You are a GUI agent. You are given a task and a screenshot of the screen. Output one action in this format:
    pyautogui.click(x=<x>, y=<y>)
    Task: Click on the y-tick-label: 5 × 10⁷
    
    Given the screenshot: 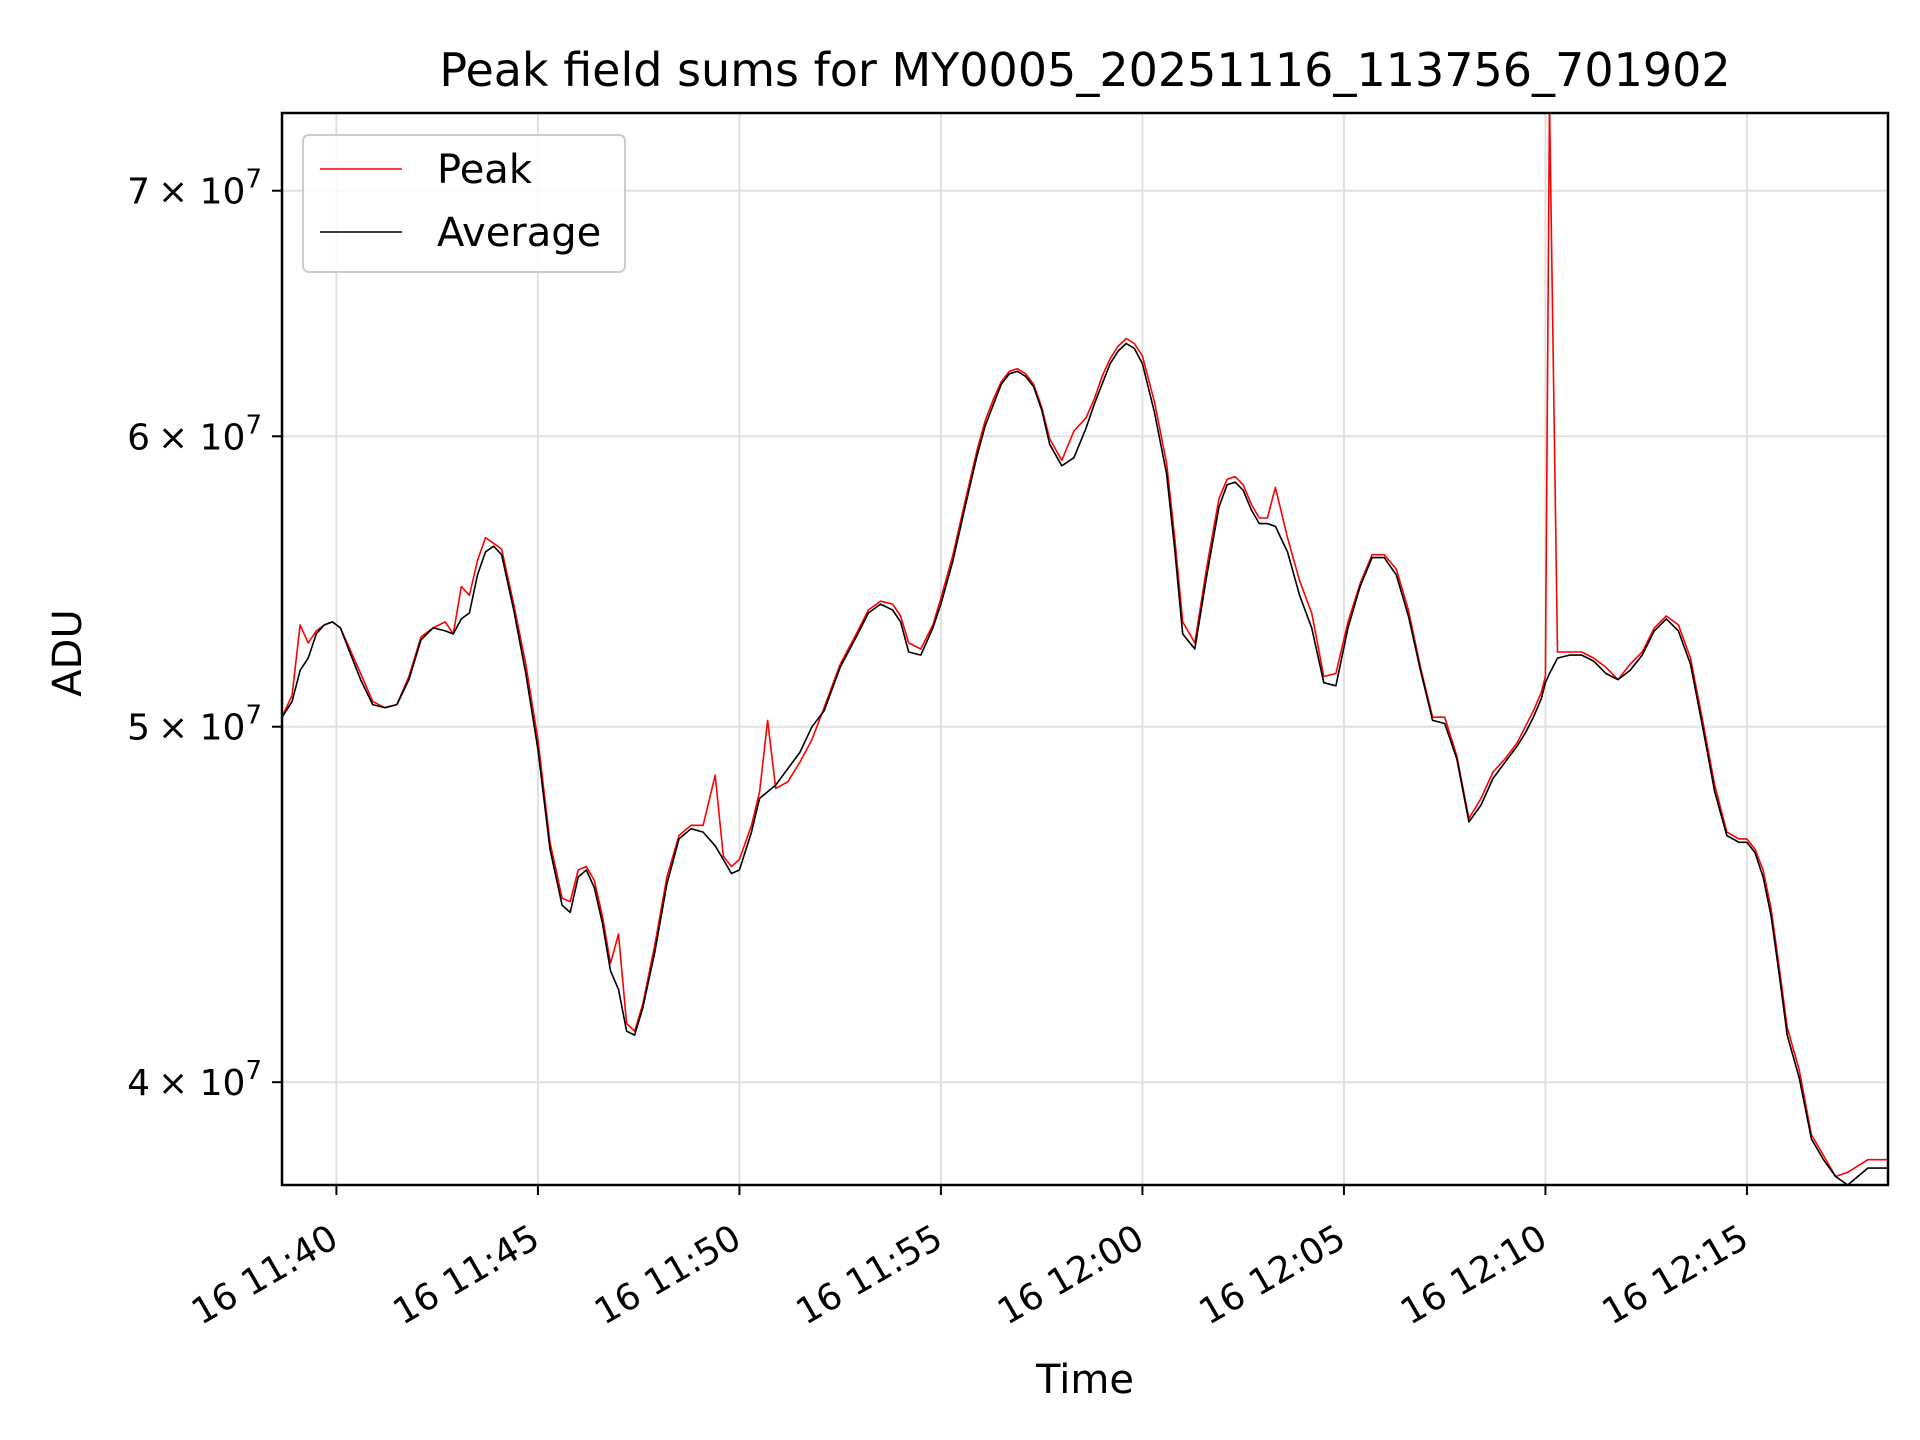 What is the action you would take?
    pyautogui.click(x=194, y=725)
    